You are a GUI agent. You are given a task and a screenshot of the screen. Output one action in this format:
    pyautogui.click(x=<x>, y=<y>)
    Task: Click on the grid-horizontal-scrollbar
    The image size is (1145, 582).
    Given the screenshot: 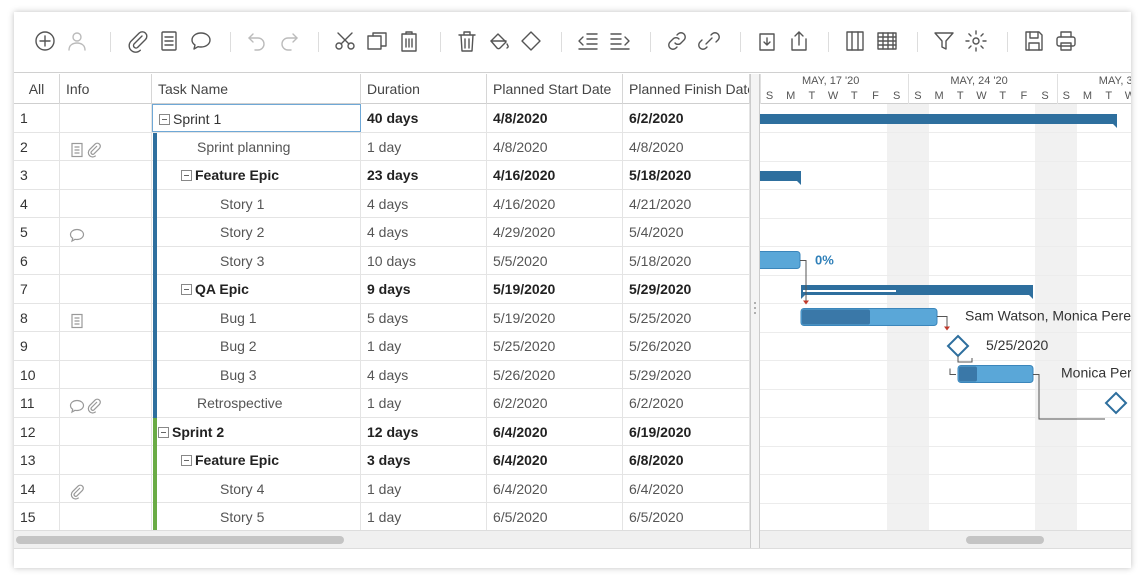 What is the action you would take?
    pyautogui.click(x=382, y=539)
    